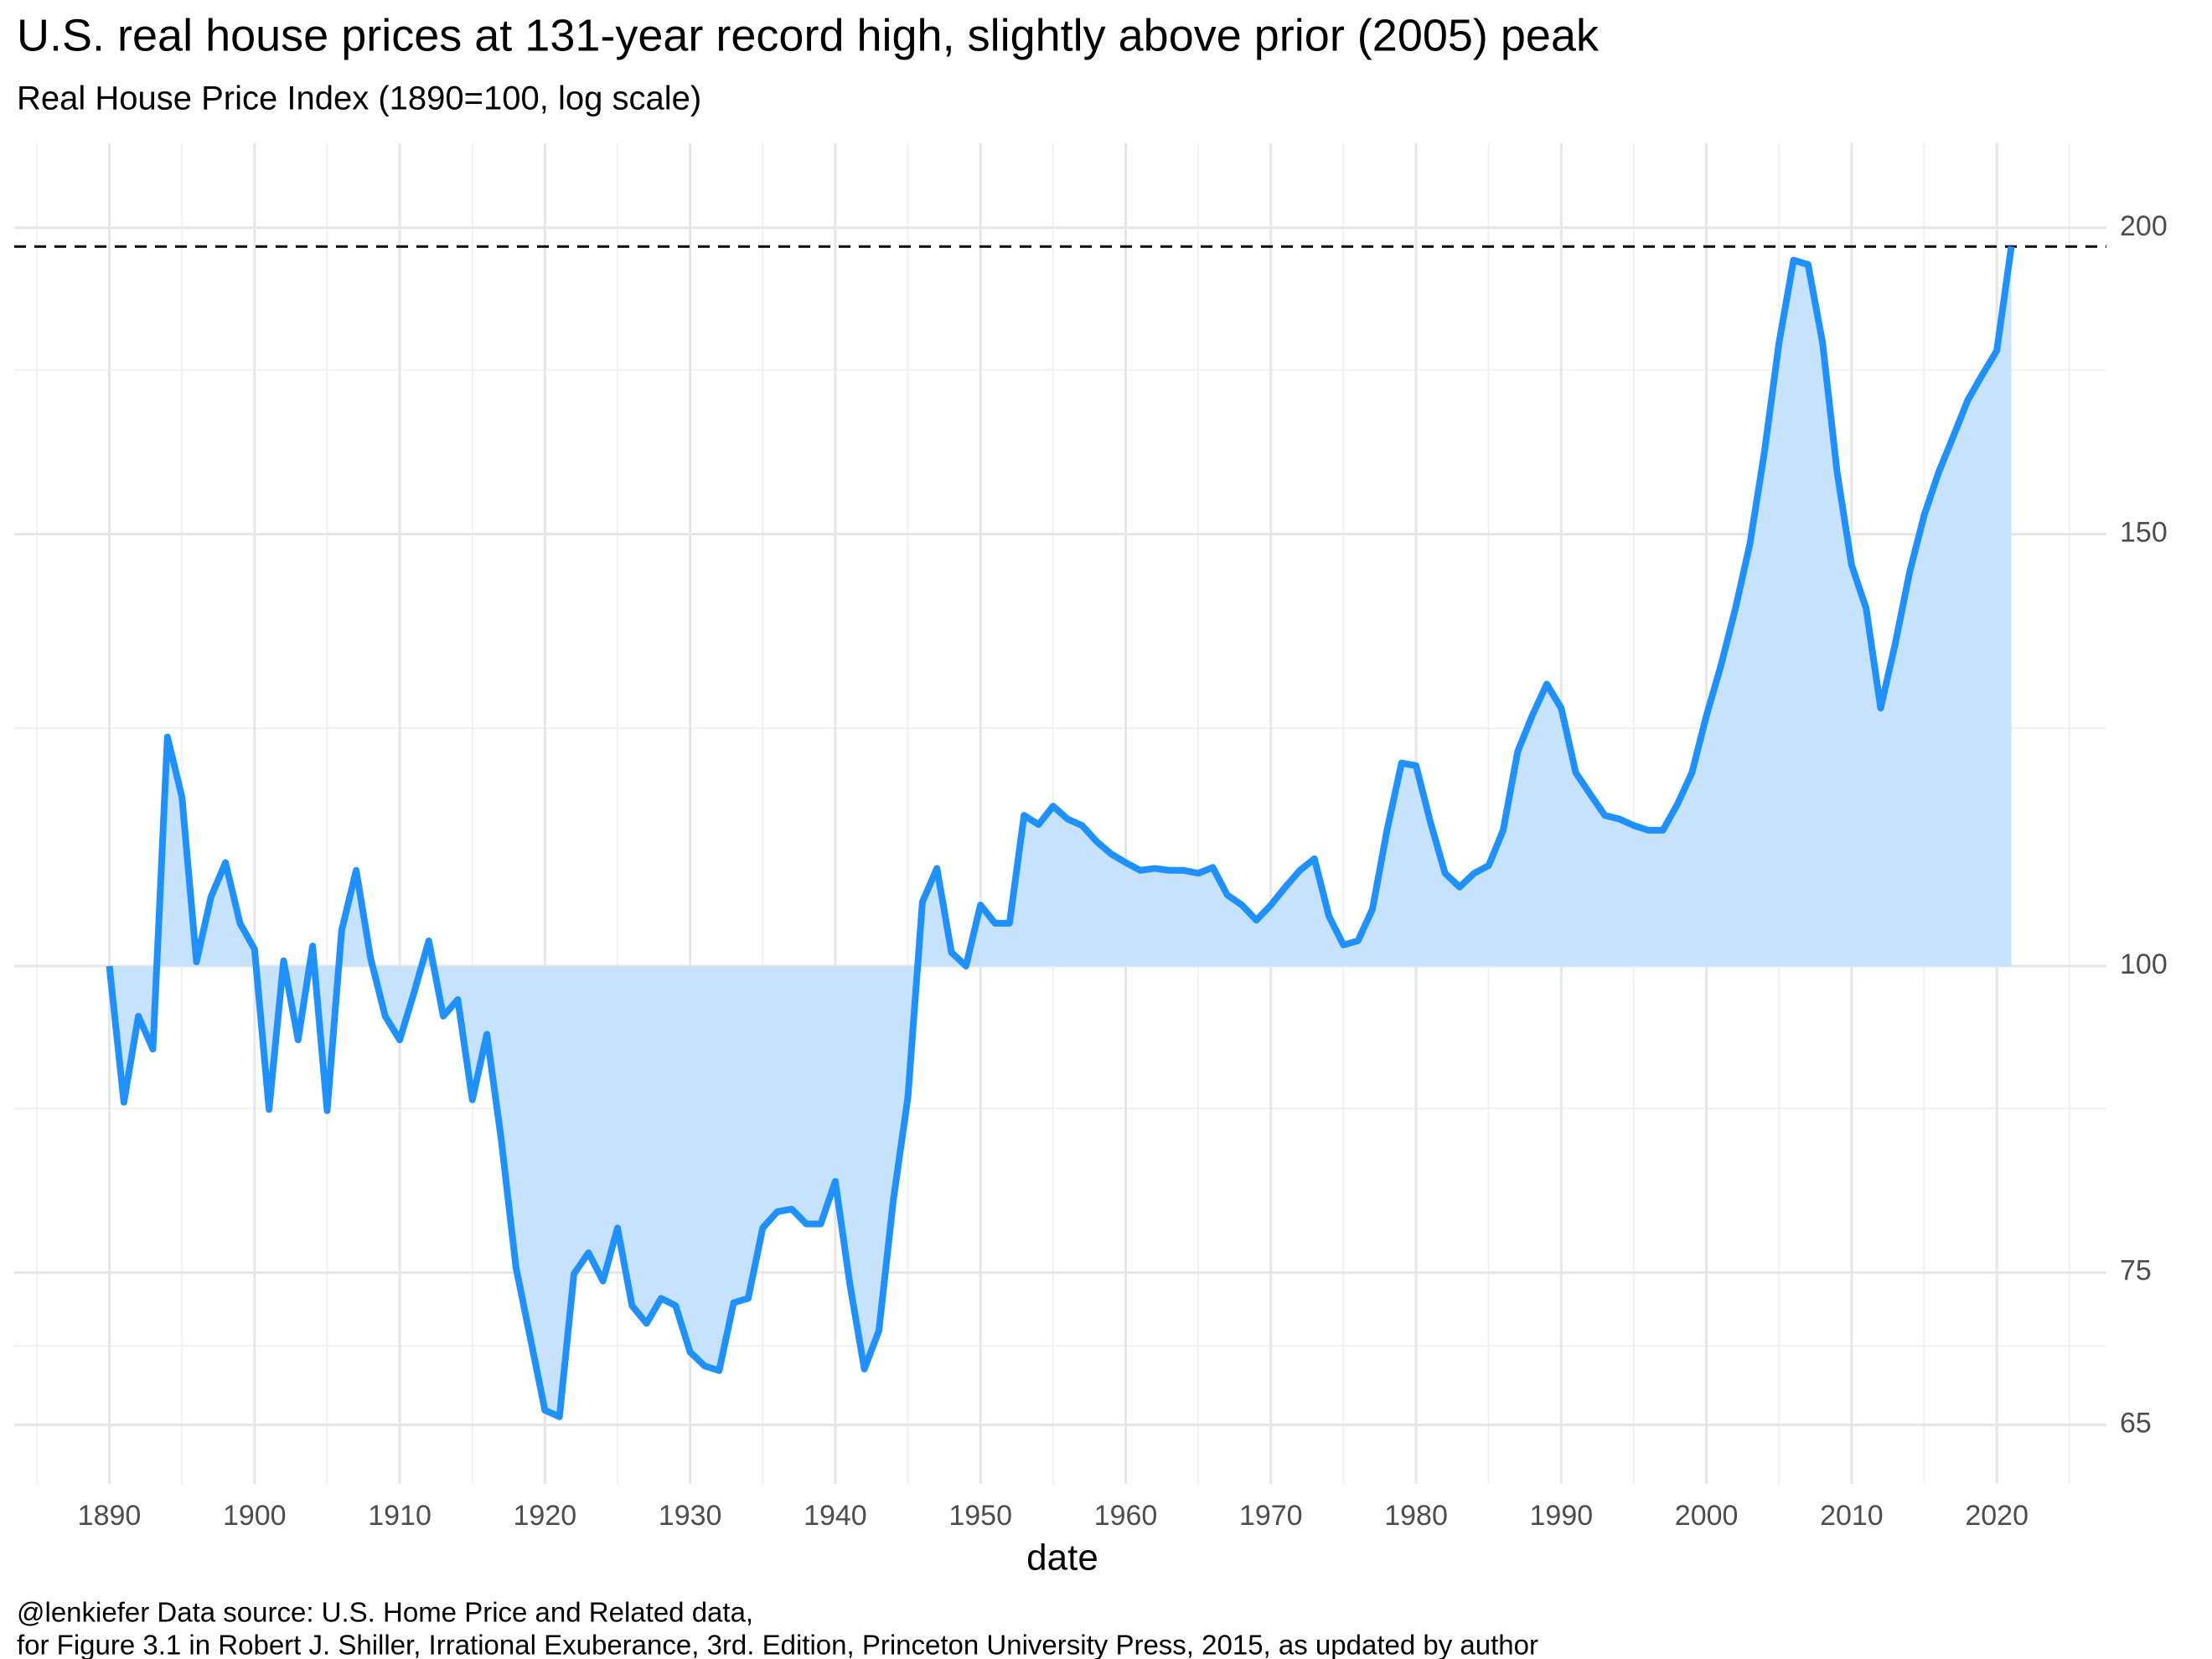 Image resolution: width=2212 pixels, height=1659 pixels. What do you see at coordinates (1562, 1516) in the screenshot?
I see `x-tick-label: 1990` at bounding box center [1562, 1516].